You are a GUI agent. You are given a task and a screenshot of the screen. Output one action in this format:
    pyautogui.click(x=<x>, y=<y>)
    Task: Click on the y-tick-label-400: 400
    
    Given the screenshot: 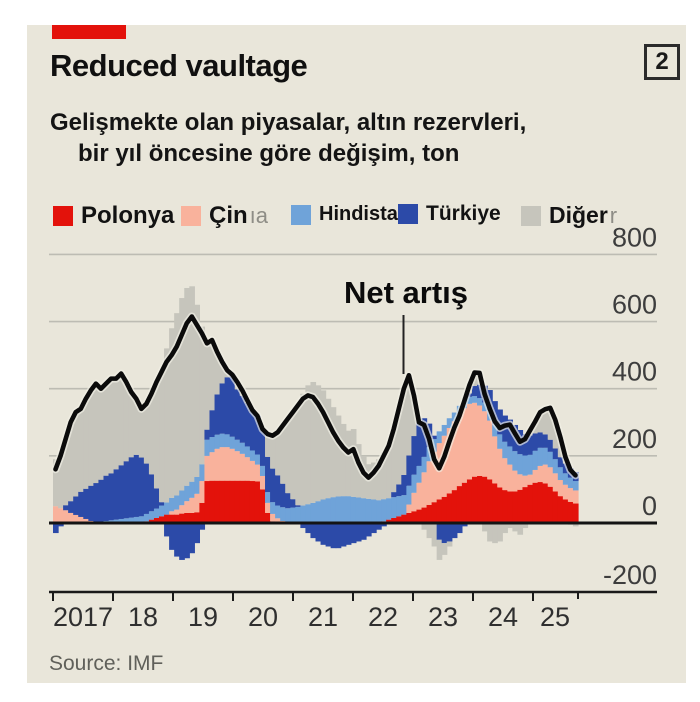 What is the action you would take?
    pyautogui.click(x=634, y=372)
    